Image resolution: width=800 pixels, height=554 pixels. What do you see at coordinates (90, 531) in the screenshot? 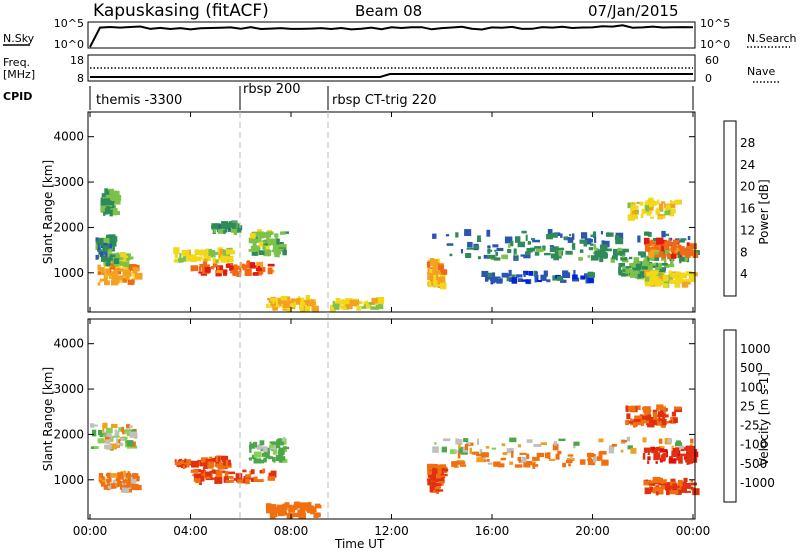
I see `time-tick-label: 00:00` at bounding box center [90, 531].